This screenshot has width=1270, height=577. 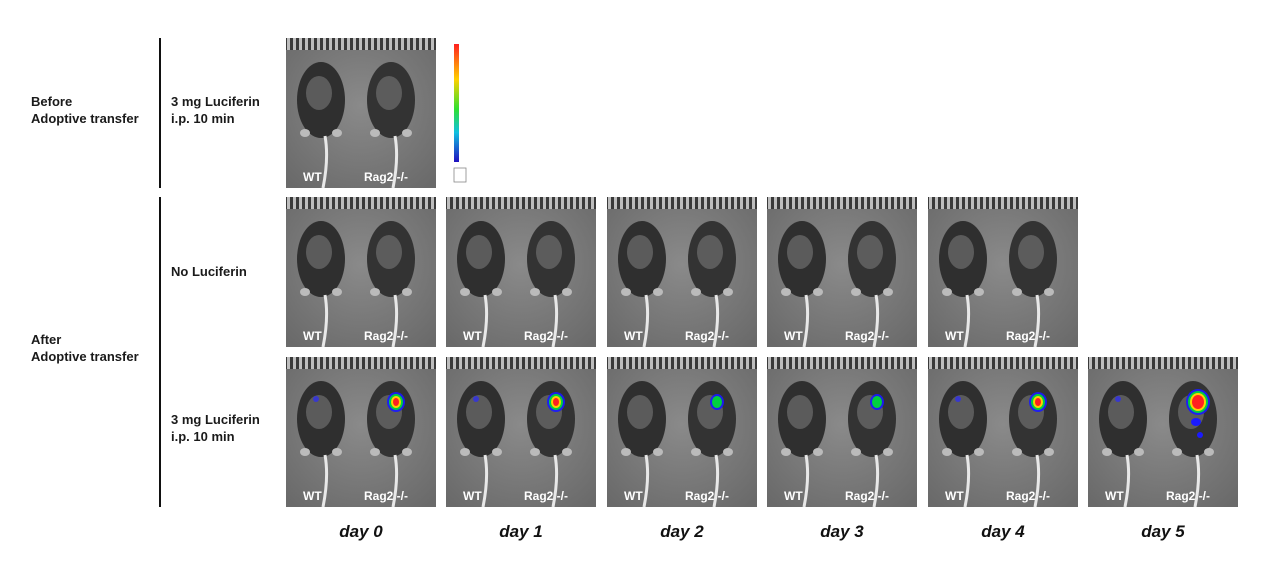 What do you see at coordinates (460, 114) in the screenshot?
I see `luminescence-scale-bar` at bounding box center [460, 114].